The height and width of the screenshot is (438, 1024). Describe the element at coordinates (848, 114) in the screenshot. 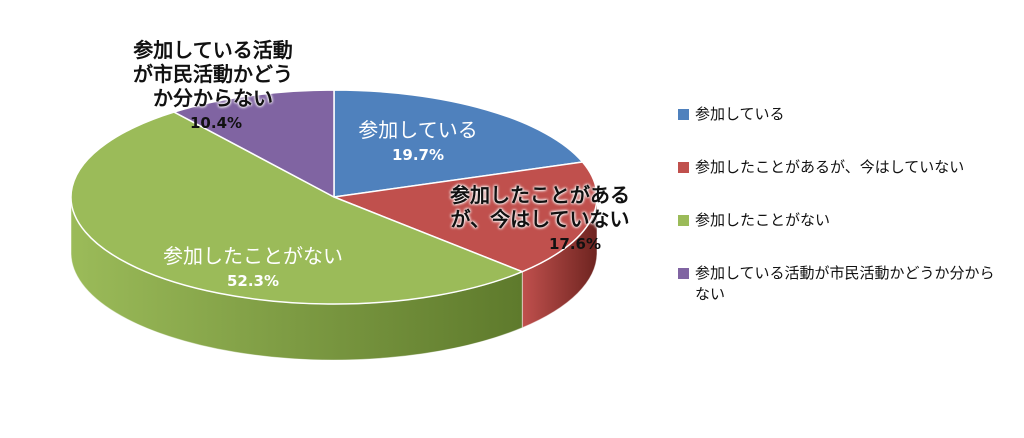

I see `legend-item-participating: 参加している` at that location.